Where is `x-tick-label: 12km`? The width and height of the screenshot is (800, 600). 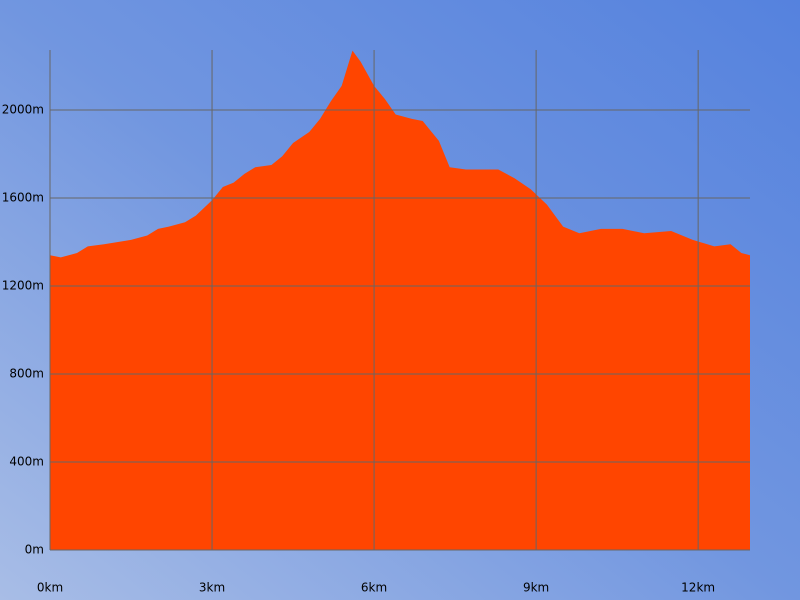 x-tick-label: 12km is located at coordinates (698, 588).